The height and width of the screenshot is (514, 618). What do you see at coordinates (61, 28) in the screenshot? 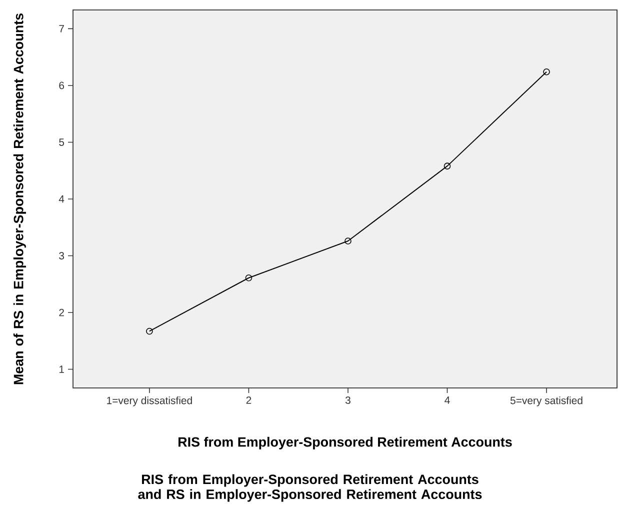
I see `y-tick-label: 7` at bounding box center [61, 28].